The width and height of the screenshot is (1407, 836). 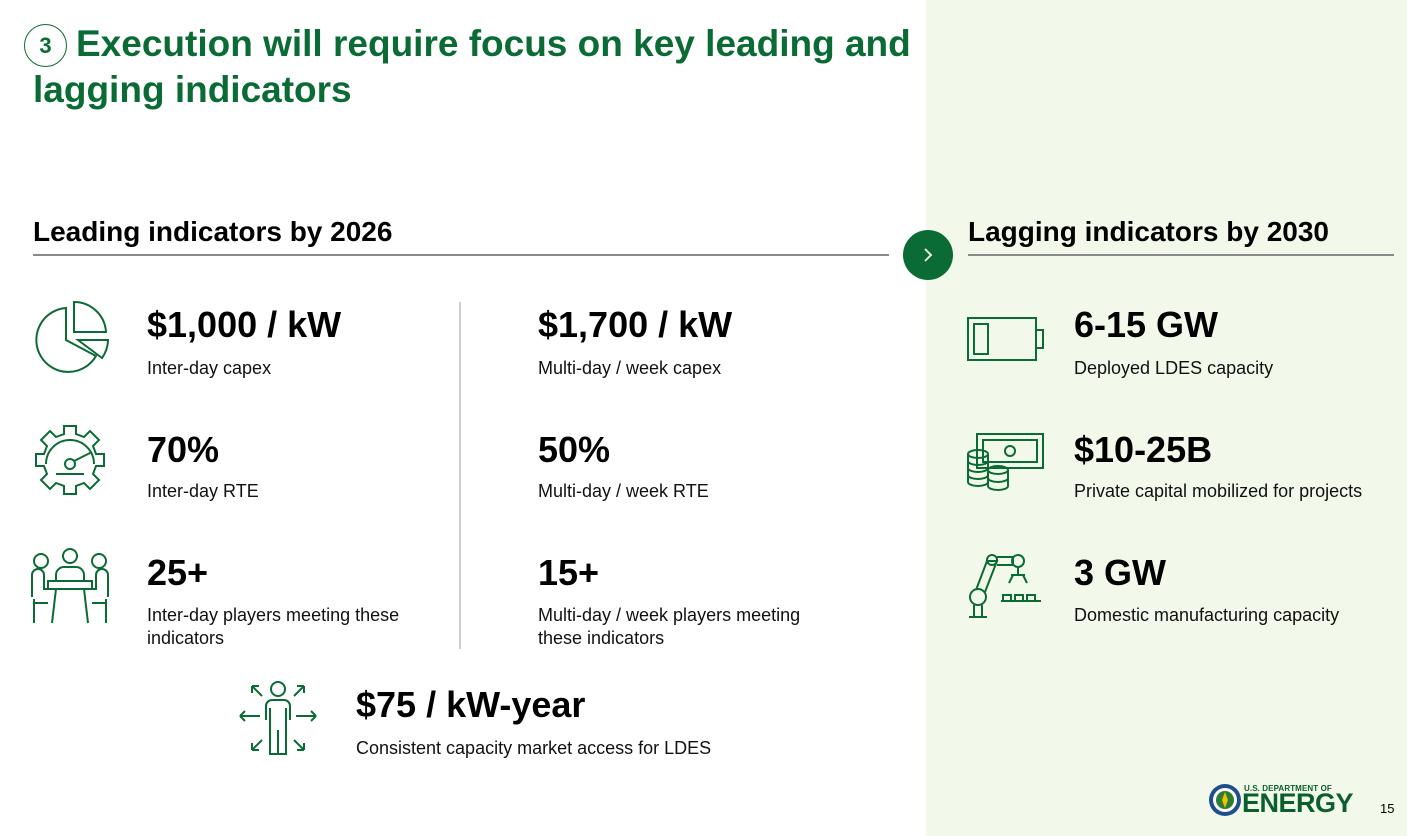 What do you see at coordinates (1005, 466) in the screenshot?
I see `money-coins-icon` at bounding box center [1005, 466].